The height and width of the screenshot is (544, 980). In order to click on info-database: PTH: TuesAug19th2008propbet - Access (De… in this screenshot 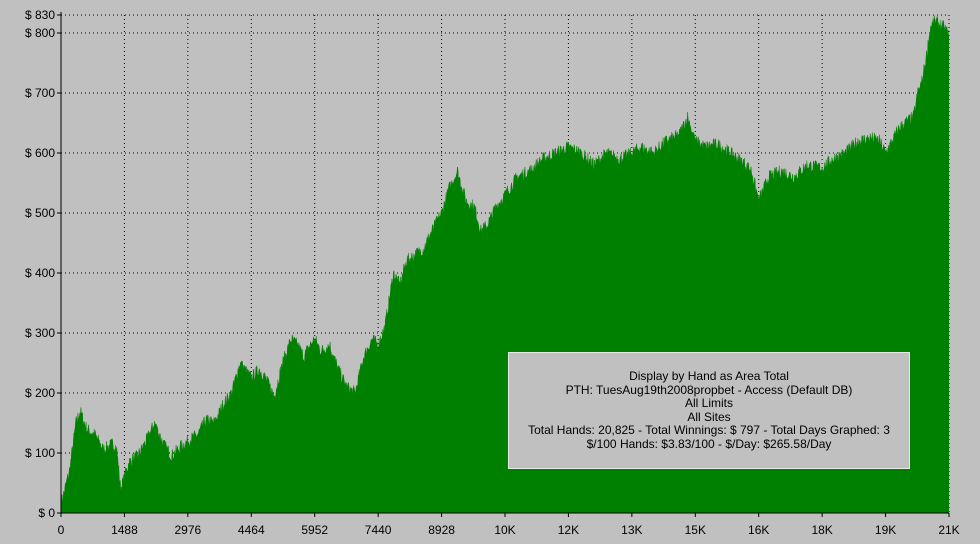, I will do `click(709, 389)`.